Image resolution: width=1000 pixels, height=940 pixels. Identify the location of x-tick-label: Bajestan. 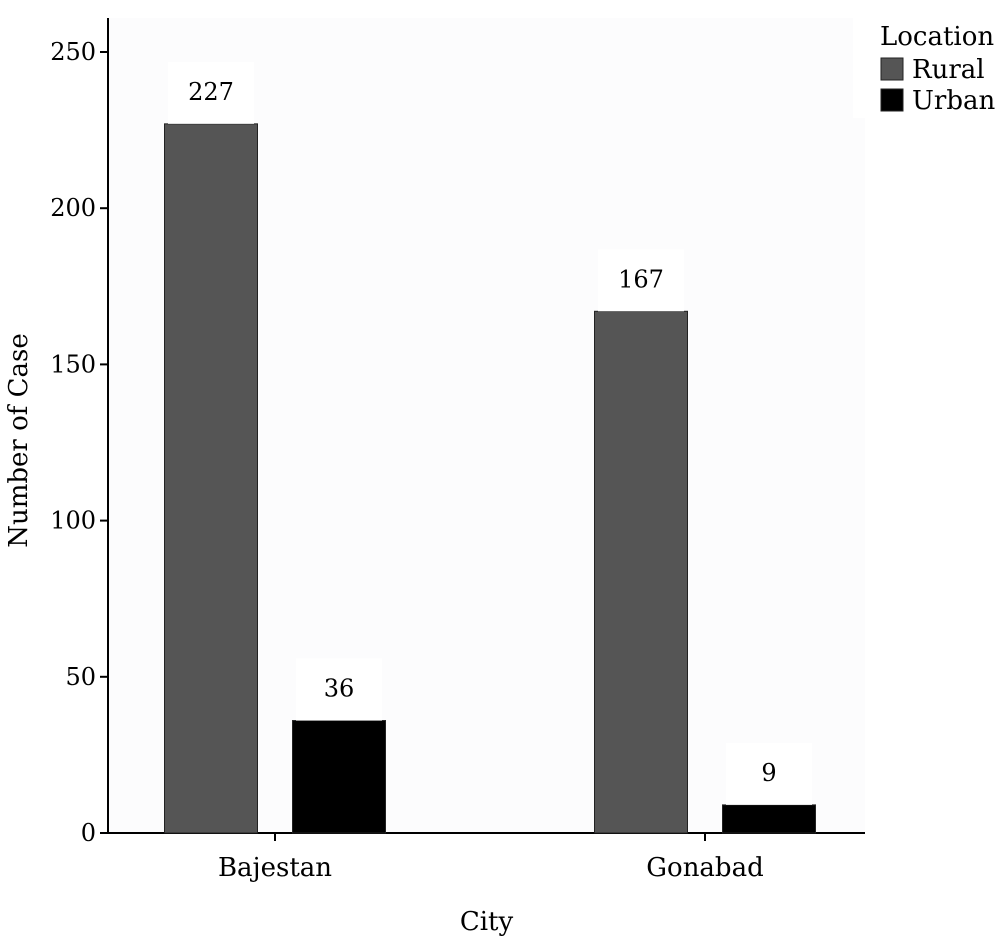
(275, 868).